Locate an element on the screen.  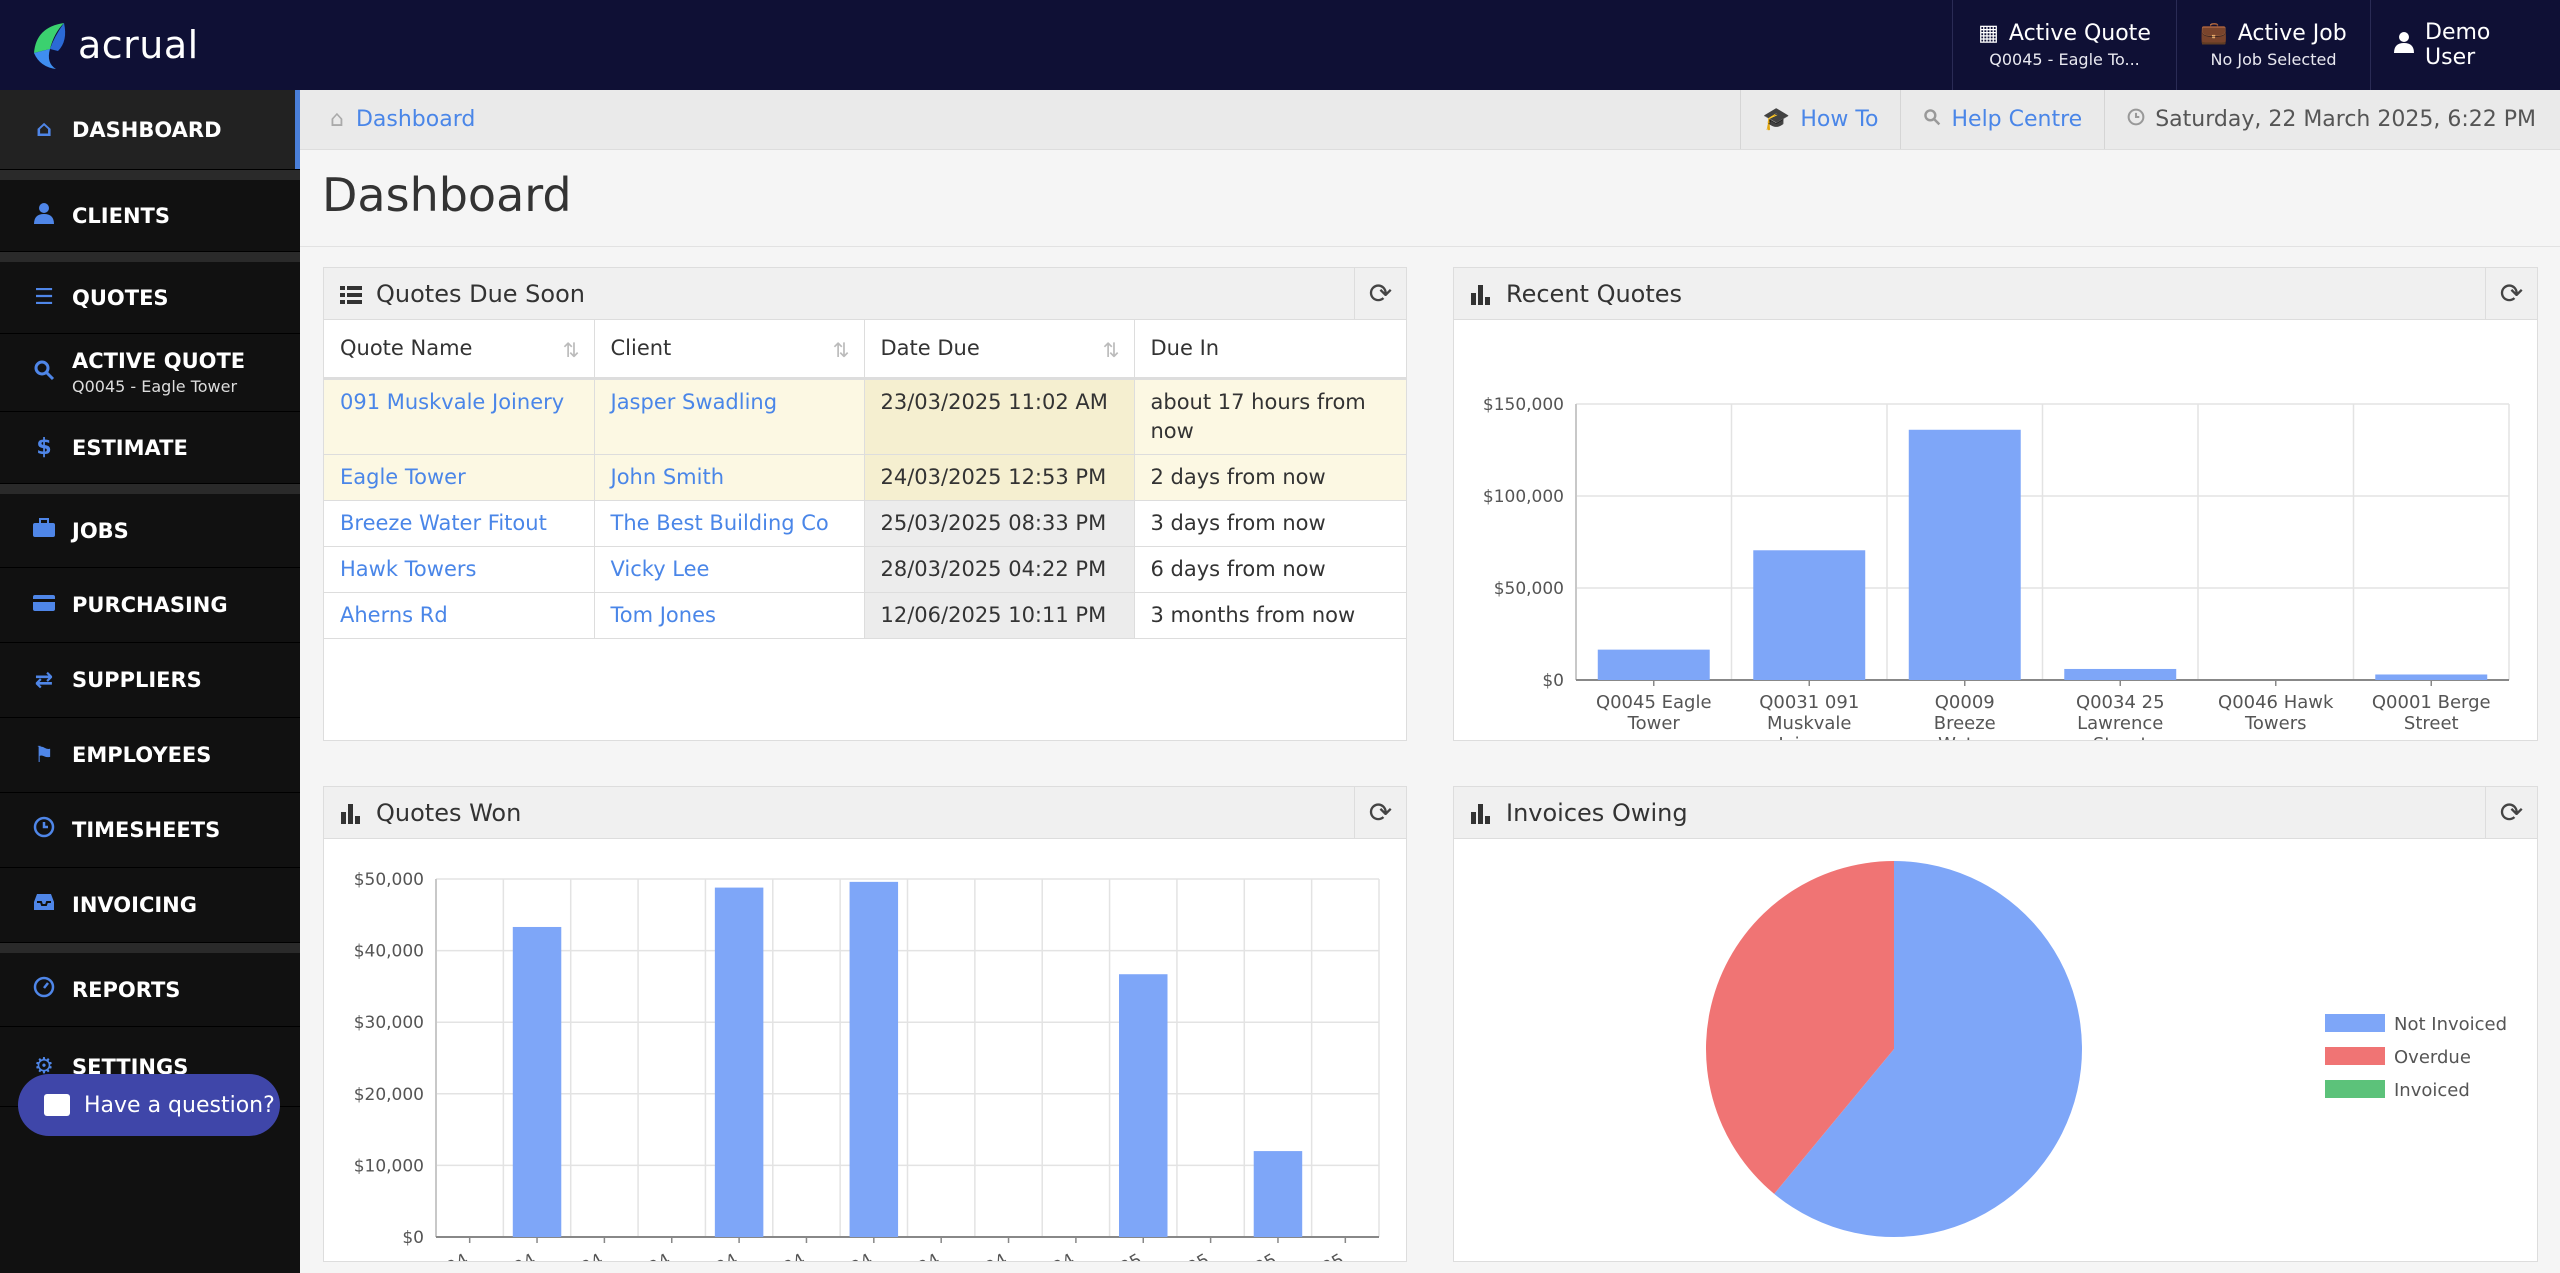
sidebar-item-timesheets: TIMESHEETS is located at coordinates (150, 830).